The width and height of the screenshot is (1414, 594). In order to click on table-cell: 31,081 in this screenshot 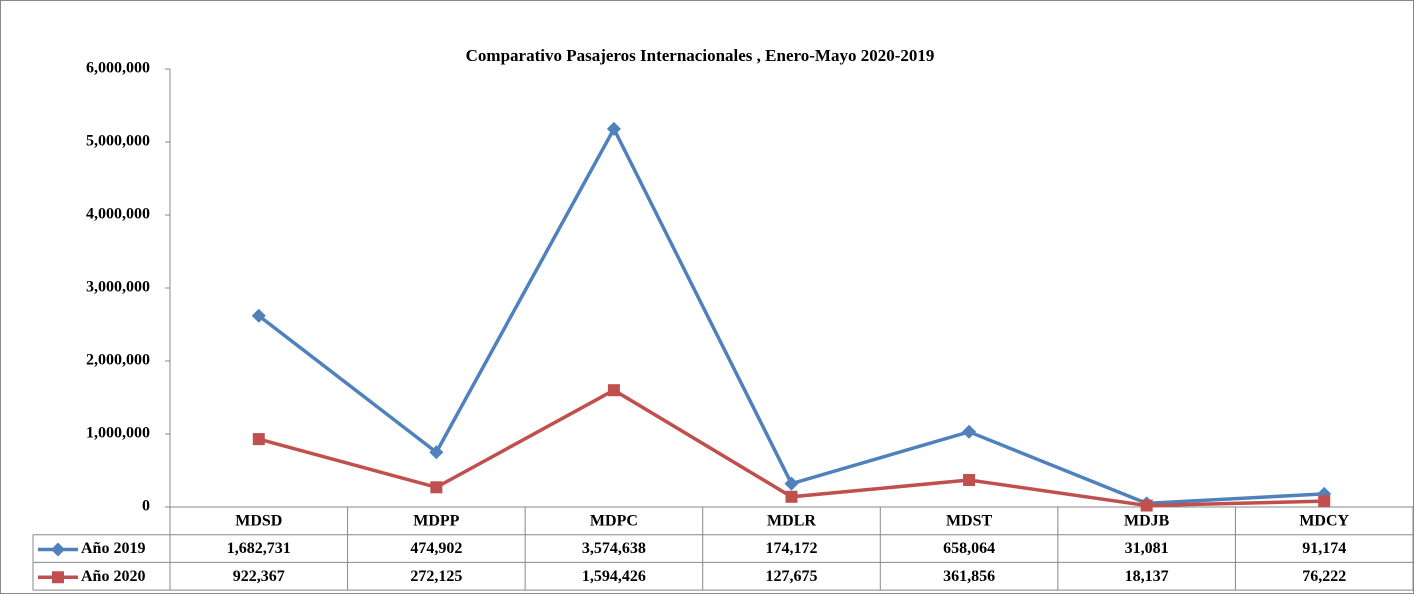, I will do `click(1147, 548)`.